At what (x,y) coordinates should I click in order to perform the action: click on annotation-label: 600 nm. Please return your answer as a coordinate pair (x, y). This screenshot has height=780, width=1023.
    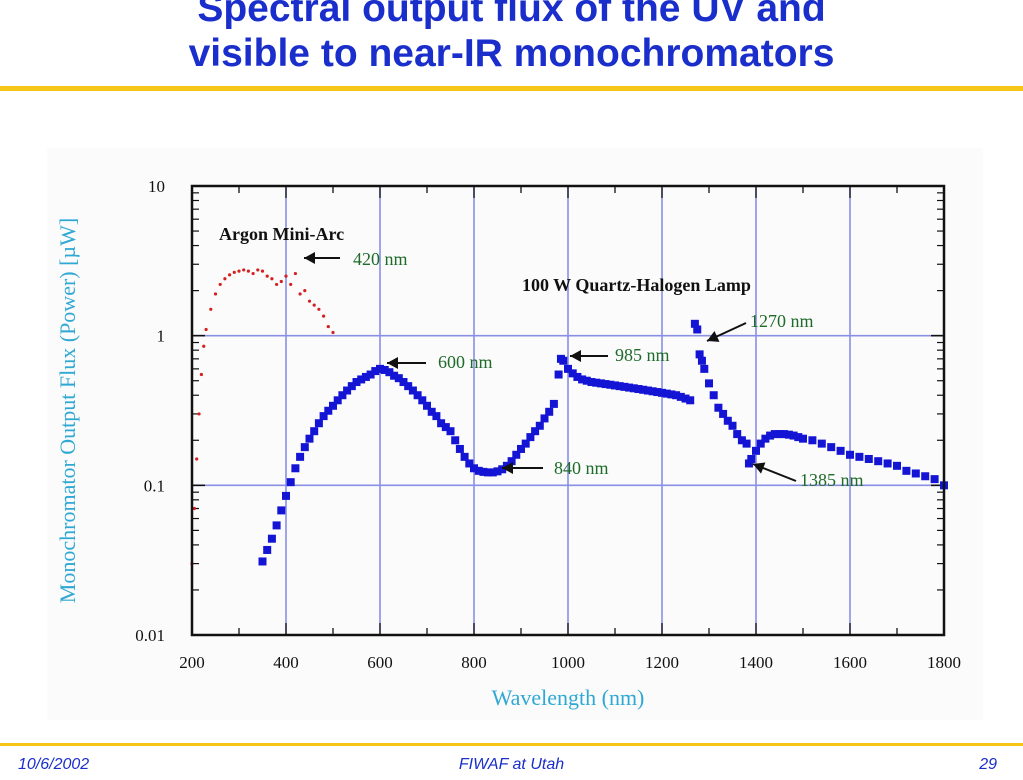
    Looking at the image, I should click on (465, 362).